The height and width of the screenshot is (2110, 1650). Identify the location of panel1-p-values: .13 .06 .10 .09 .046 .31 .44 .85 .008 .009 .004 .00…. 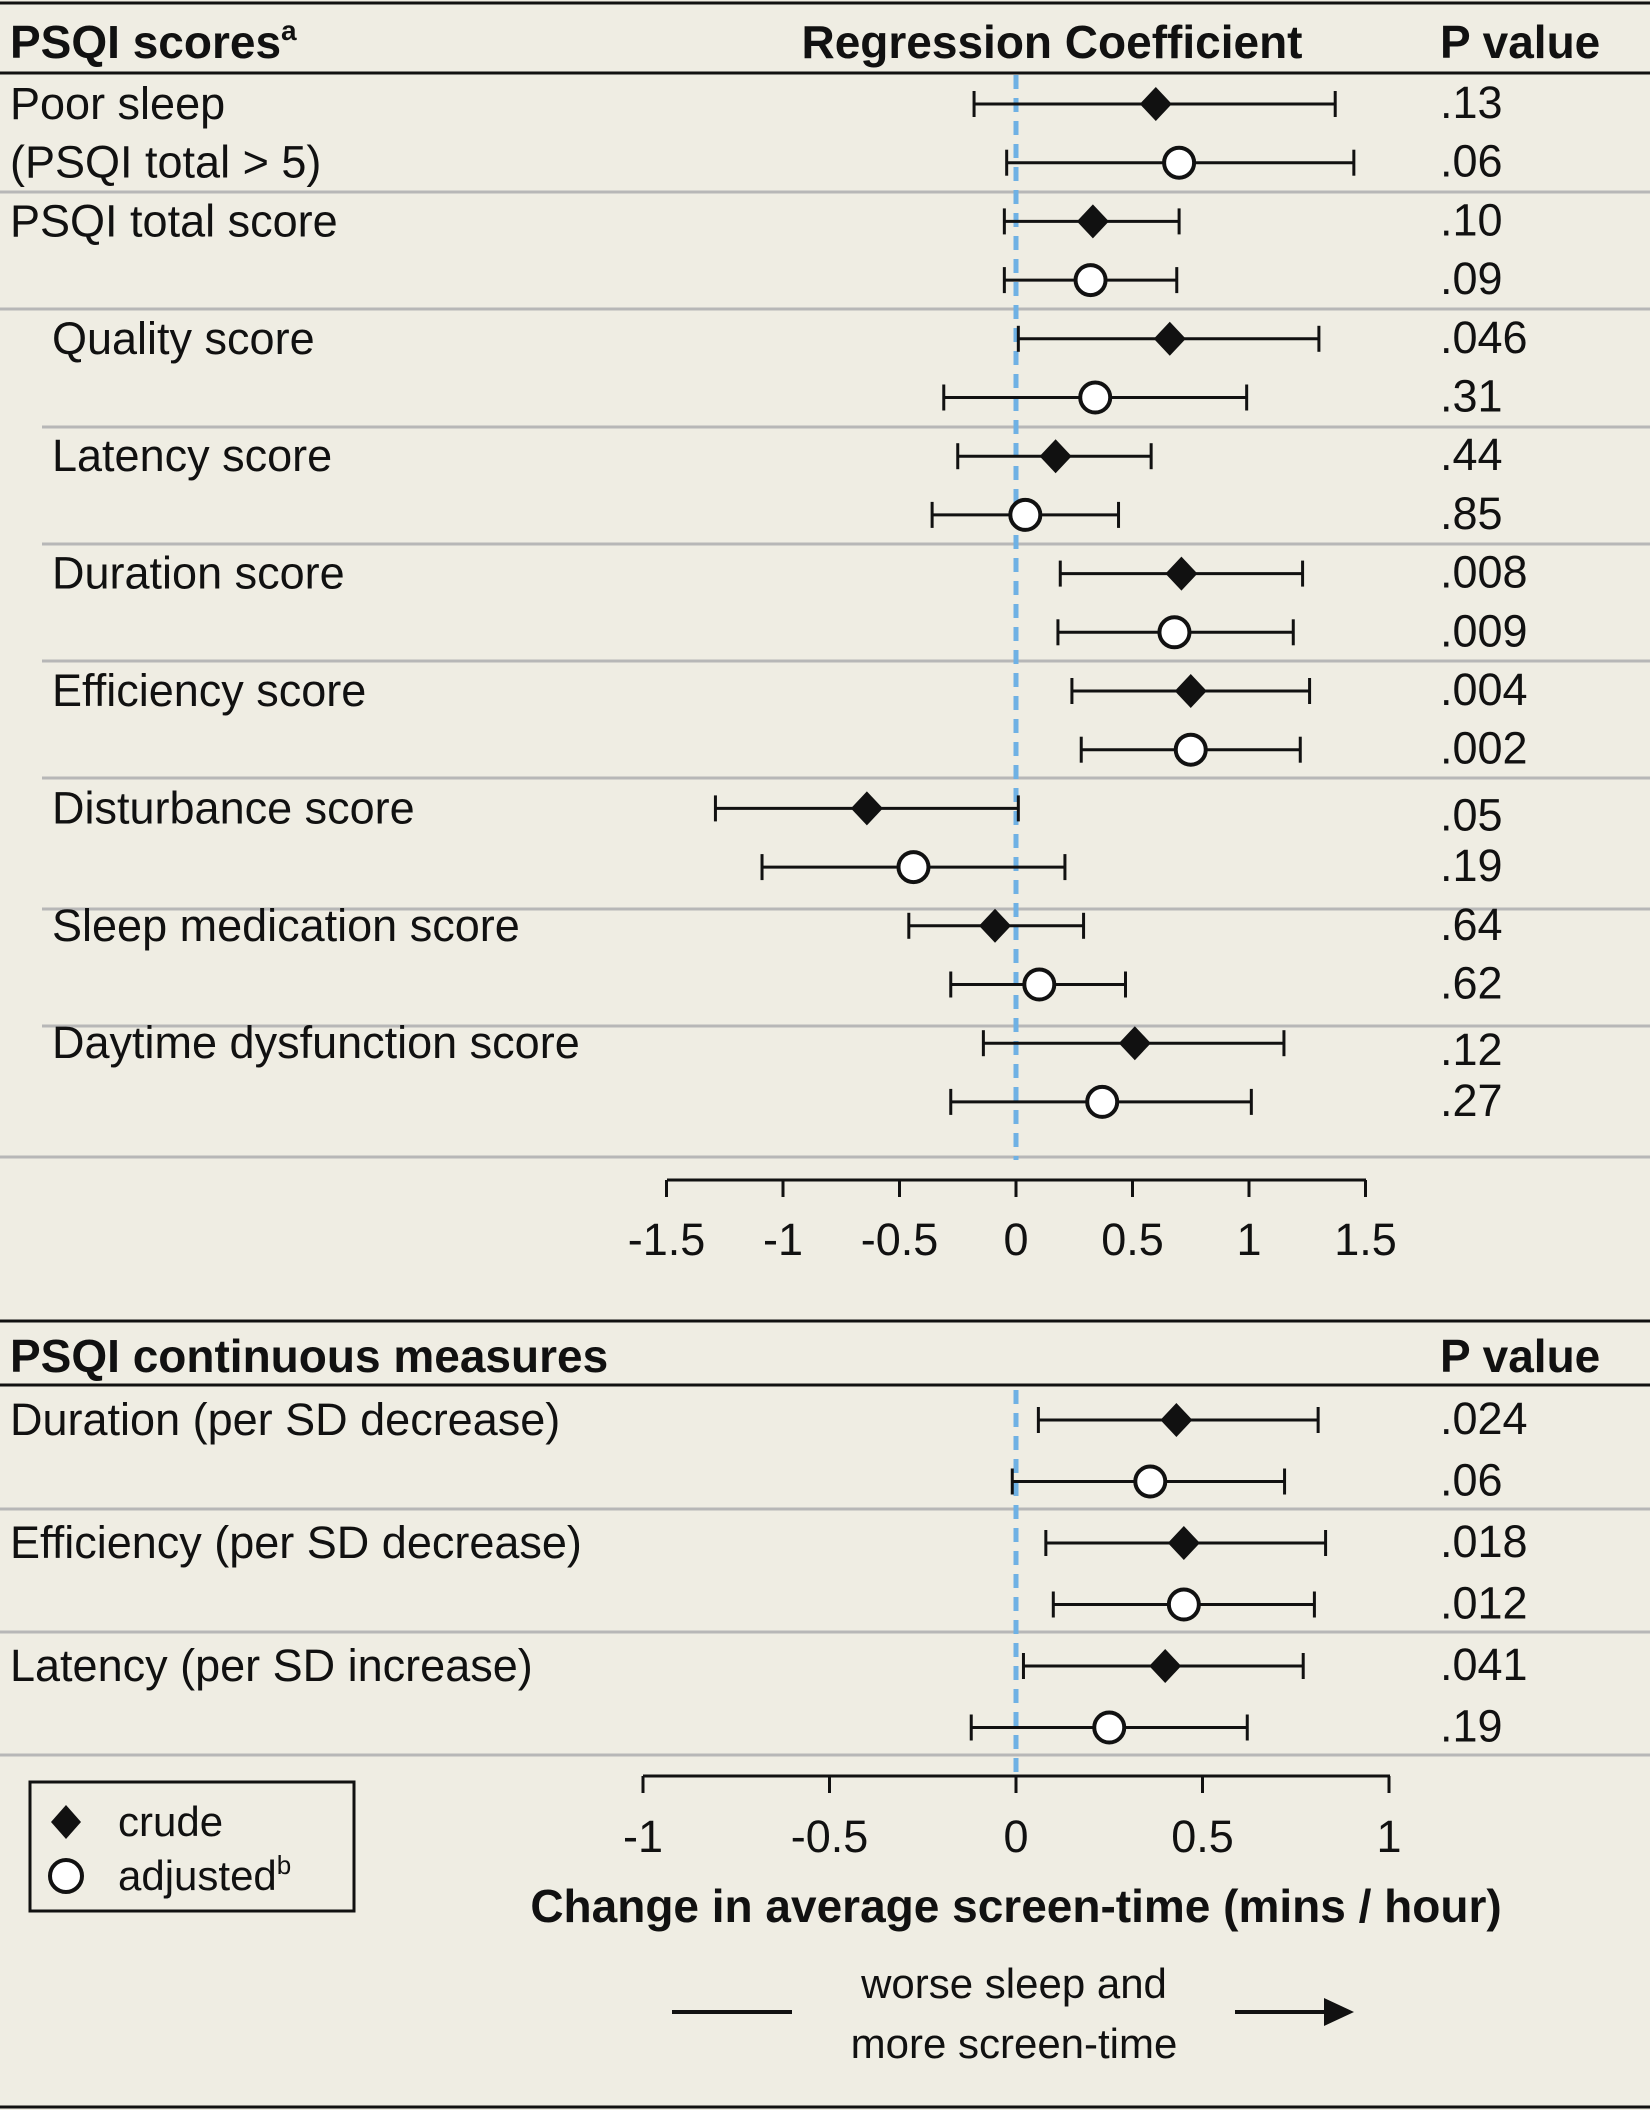
(1484, 601).